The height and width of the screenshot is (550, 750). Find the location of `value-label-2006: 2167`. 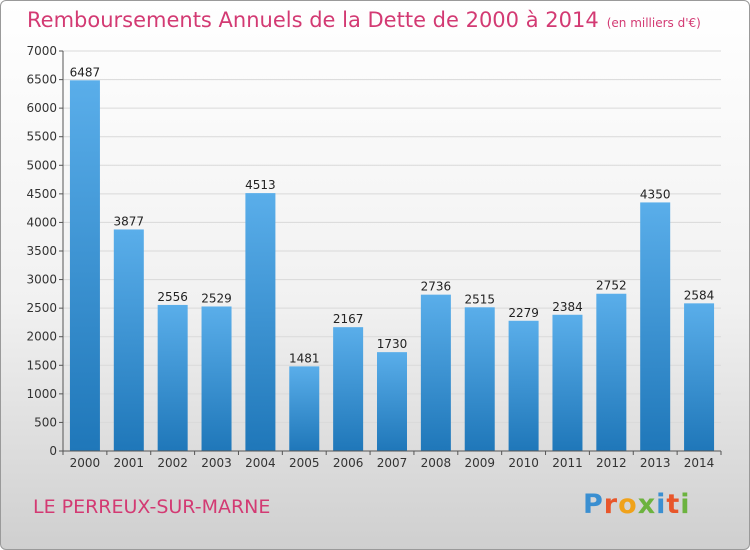

value-label-2006: 2167 is located at coordinates (348, 319).